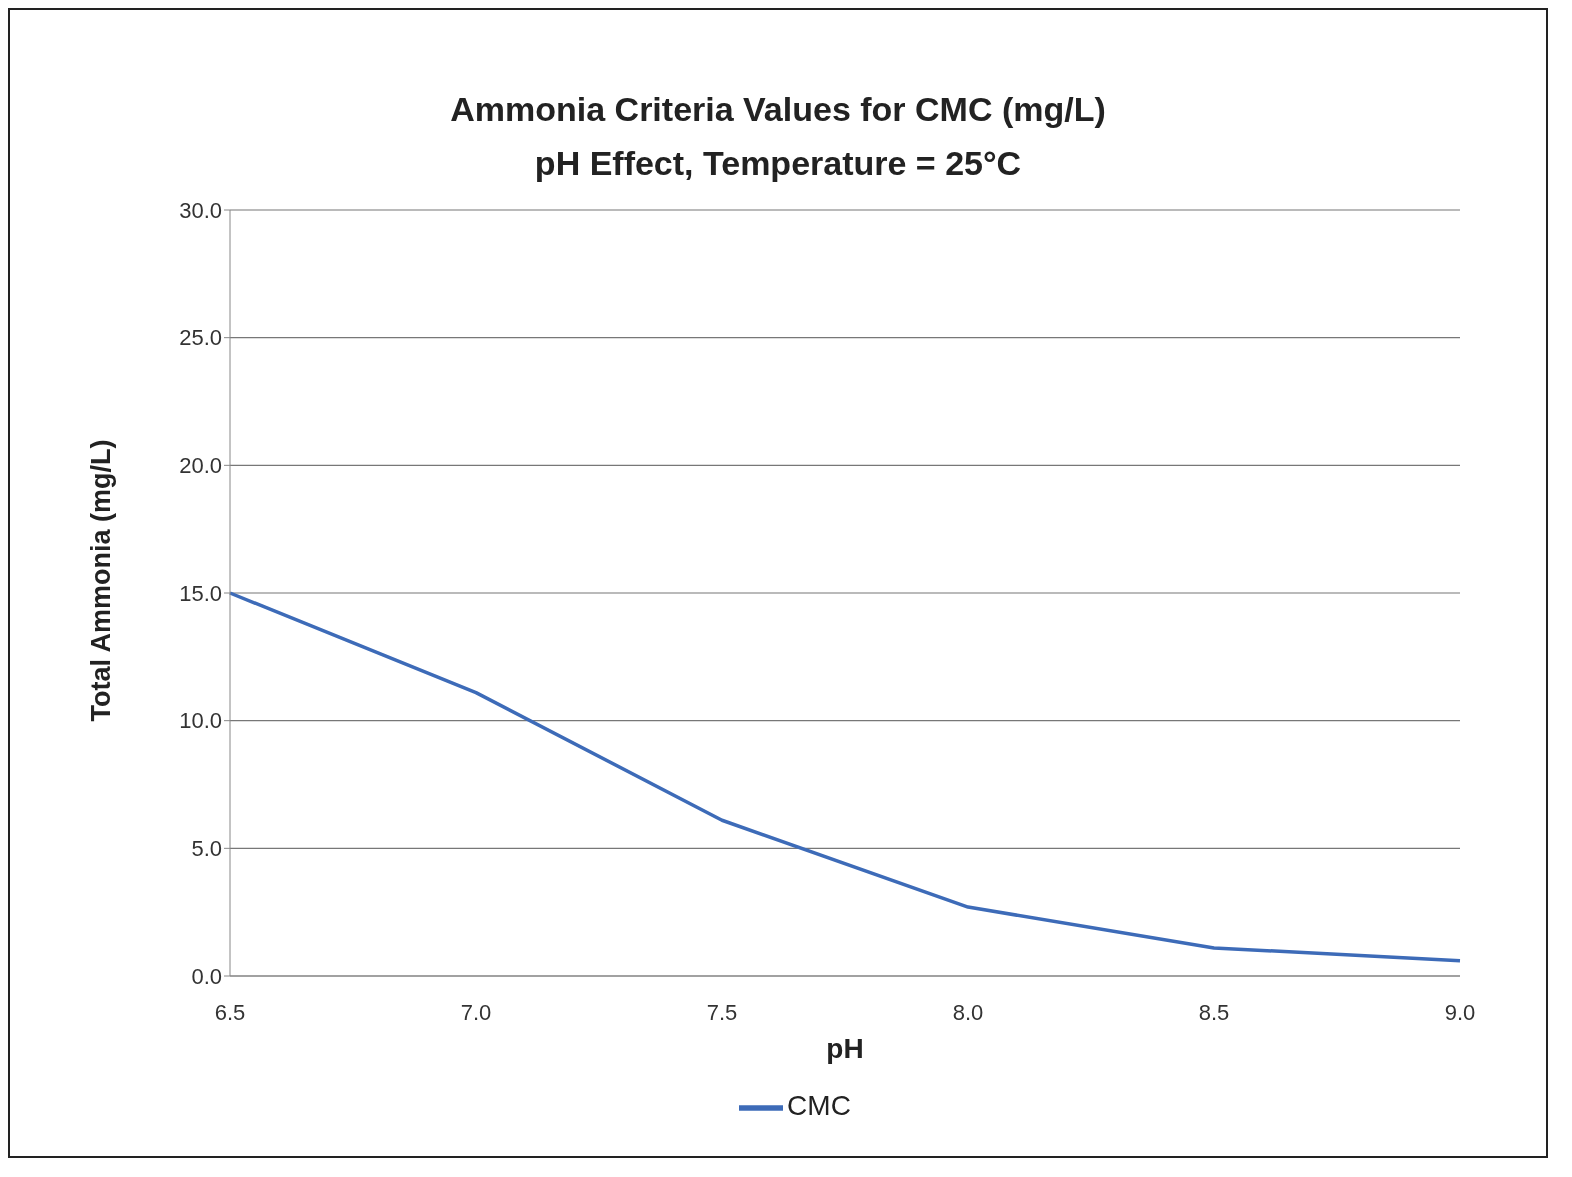 The image size is (1572, 1177). Describe the element at coordinates (206, 849) in the screenshot. I see `y-tick-label: 5.0` at that location.